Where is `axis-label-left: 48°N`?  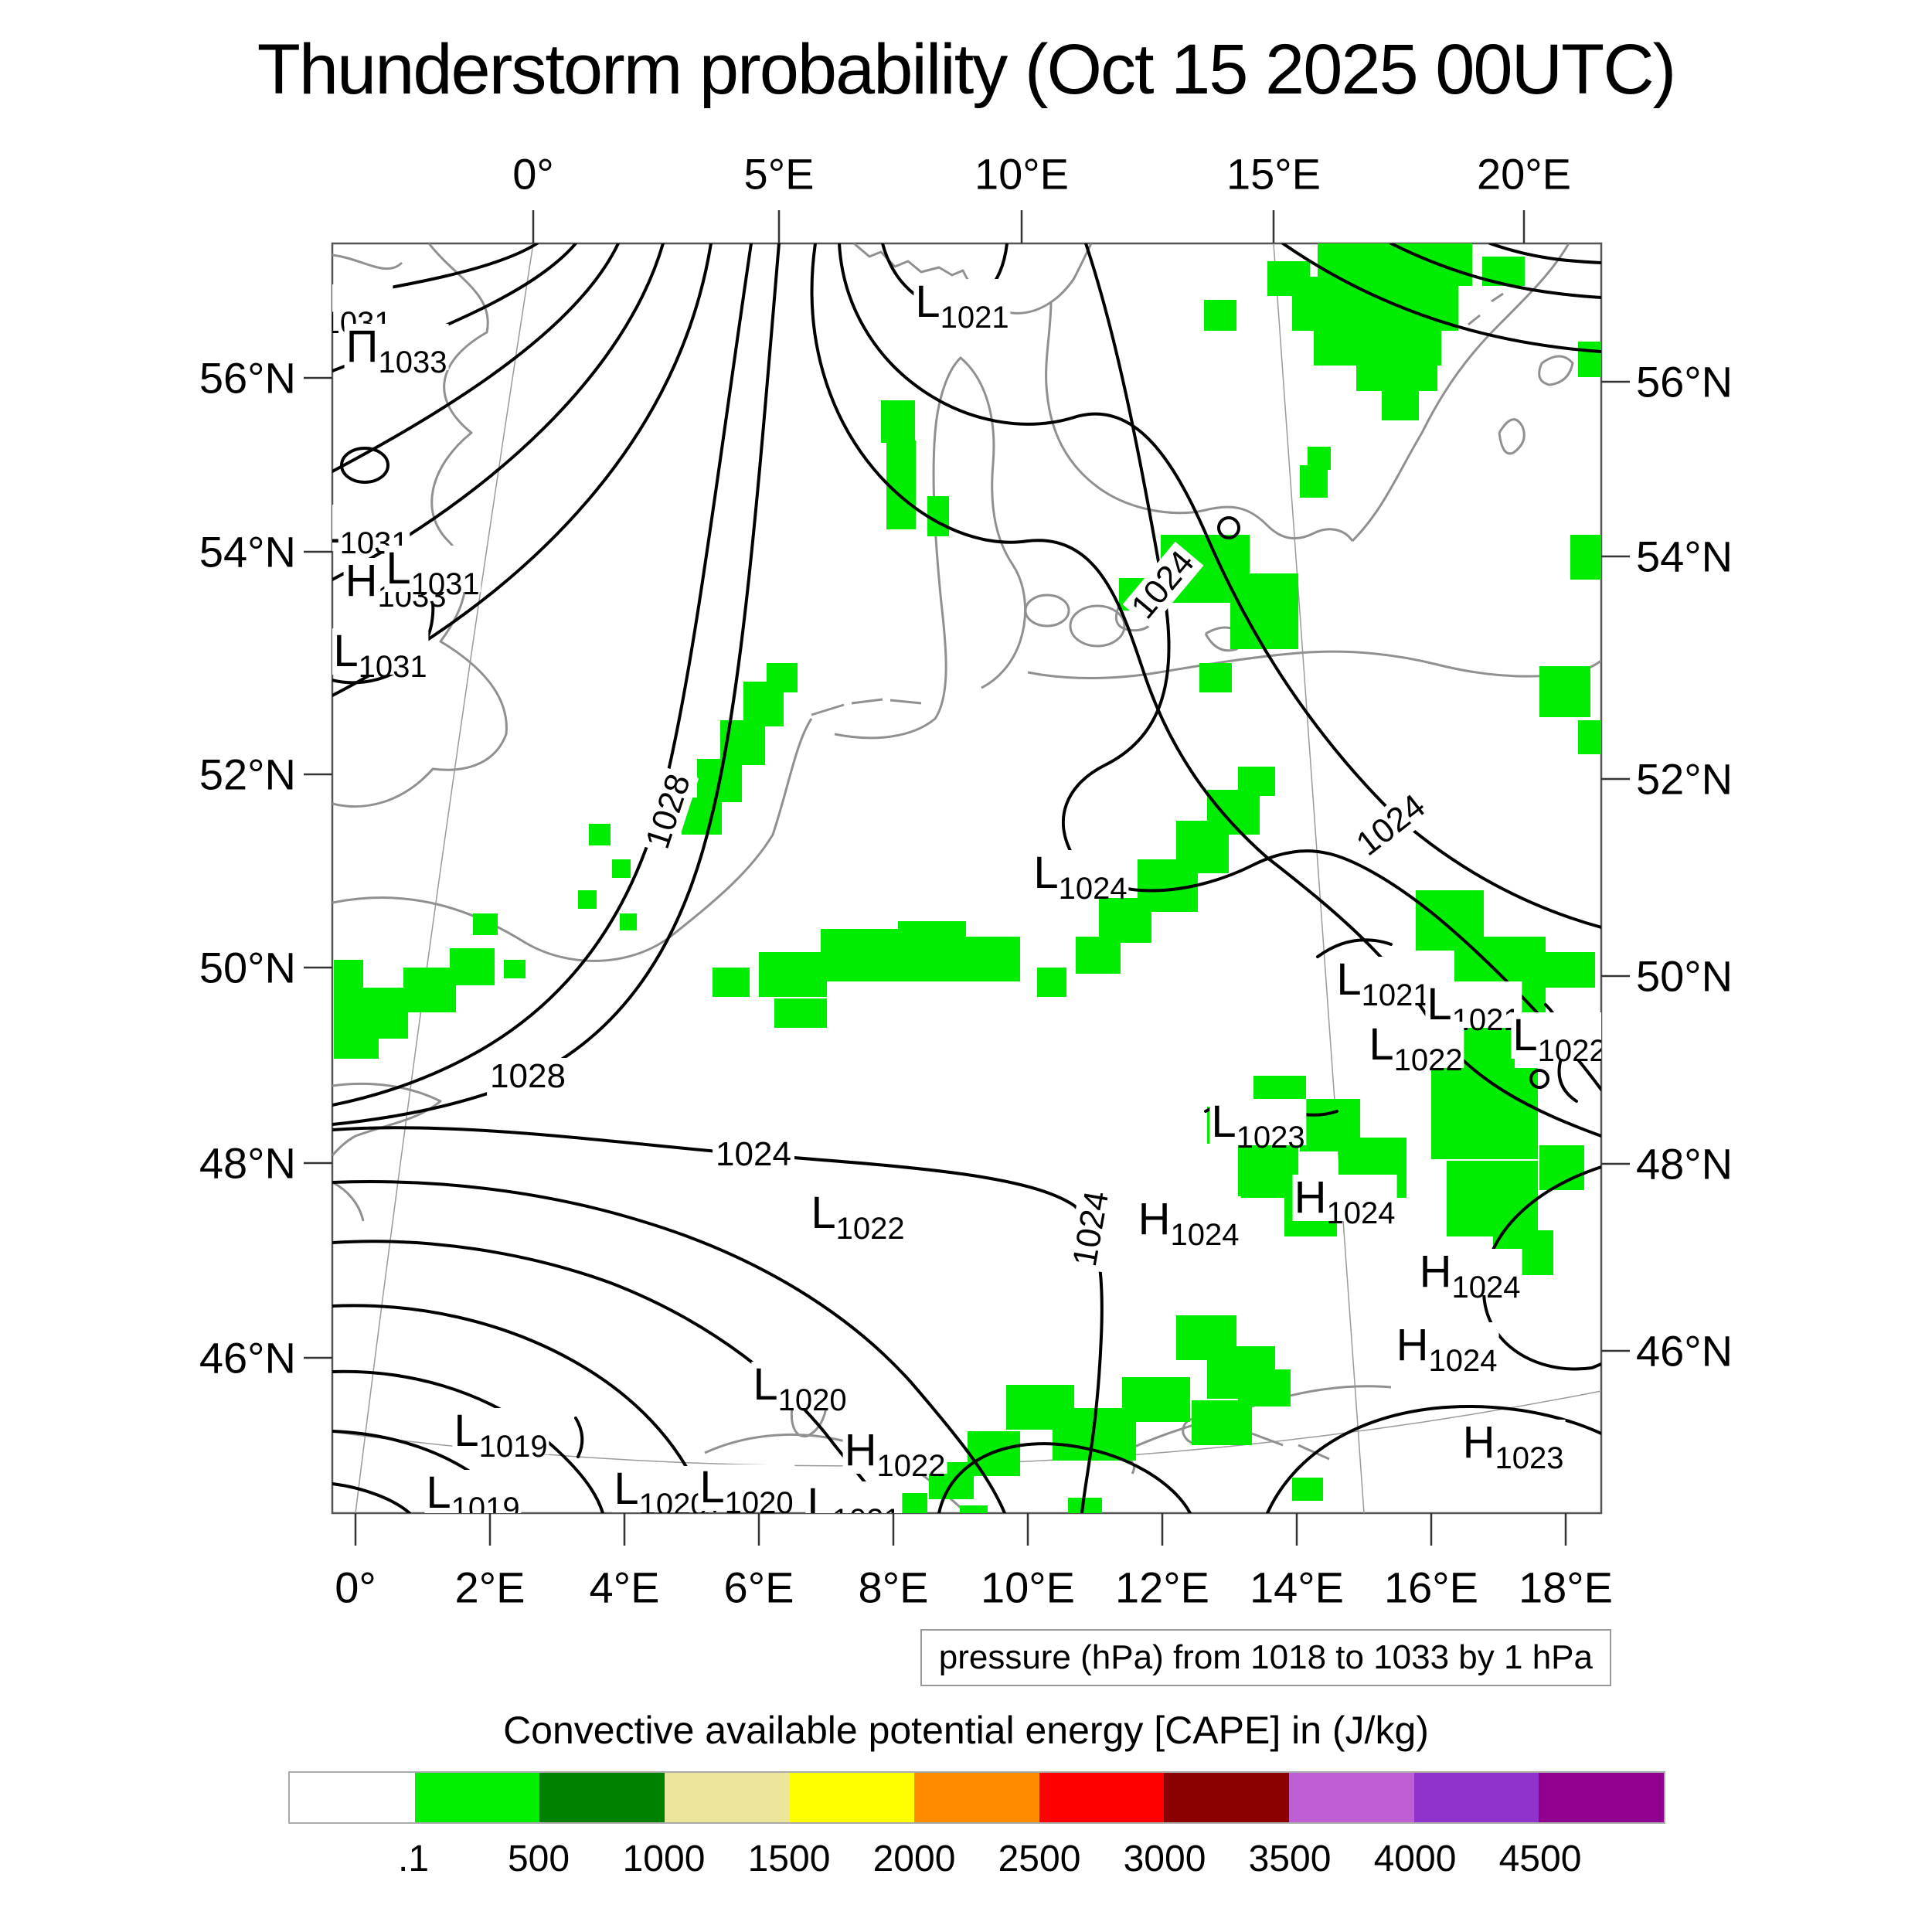
axis-label-left: 48°N is located at coordinates (248, 1163).